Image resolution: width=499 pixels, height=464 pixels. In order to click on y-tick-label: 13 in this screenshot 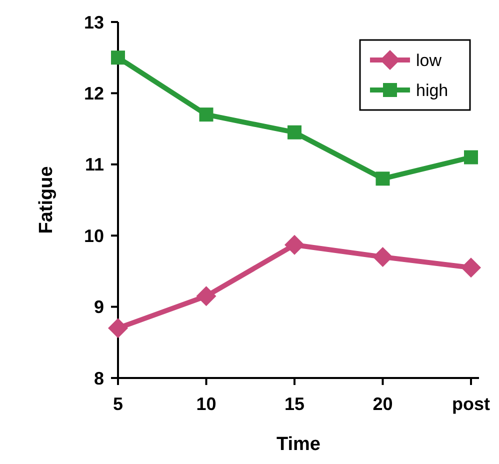, I will do `click(94, 22)`.